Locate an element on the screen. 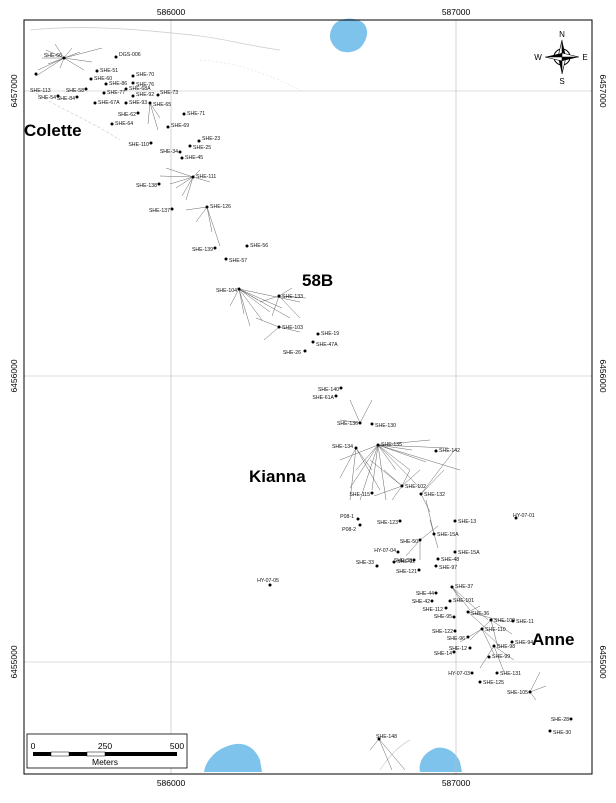 Image resolution: width=616 pixels, height=803 pixels. drillhole: SHE-14 is located at coordinates (445, 653).